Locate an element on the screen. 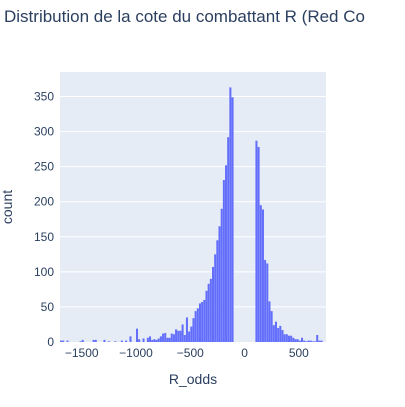 This screenshot has width=405, height=407. y-tick-label: 100 is located at coordinates (44, 272).